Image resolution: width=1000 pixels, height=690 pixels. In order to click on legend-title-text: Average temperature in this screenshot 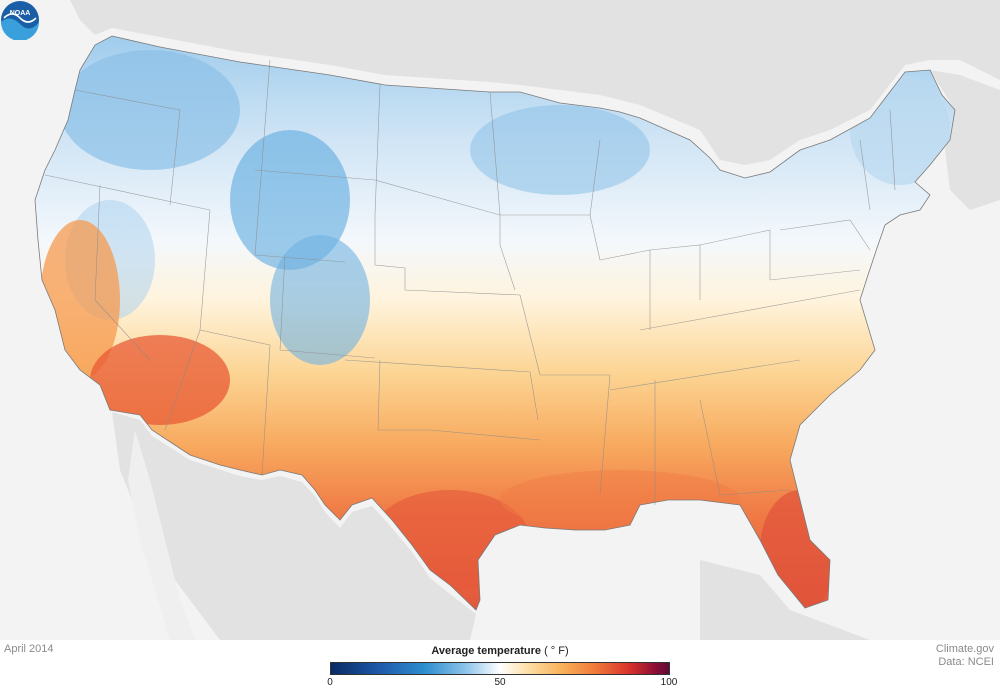, I will do `click(486, 651)`.